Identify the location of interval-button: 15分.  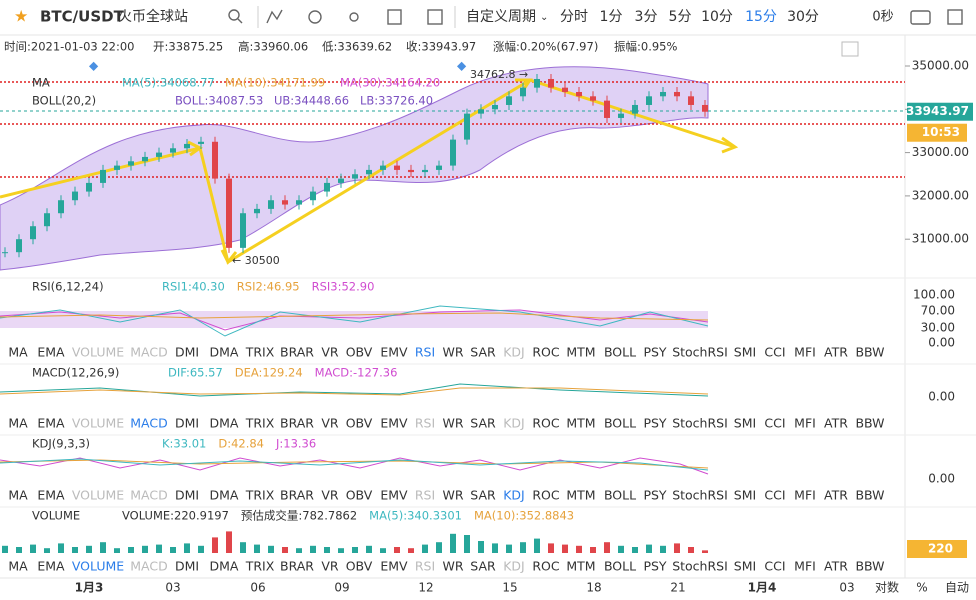
(761, 17).